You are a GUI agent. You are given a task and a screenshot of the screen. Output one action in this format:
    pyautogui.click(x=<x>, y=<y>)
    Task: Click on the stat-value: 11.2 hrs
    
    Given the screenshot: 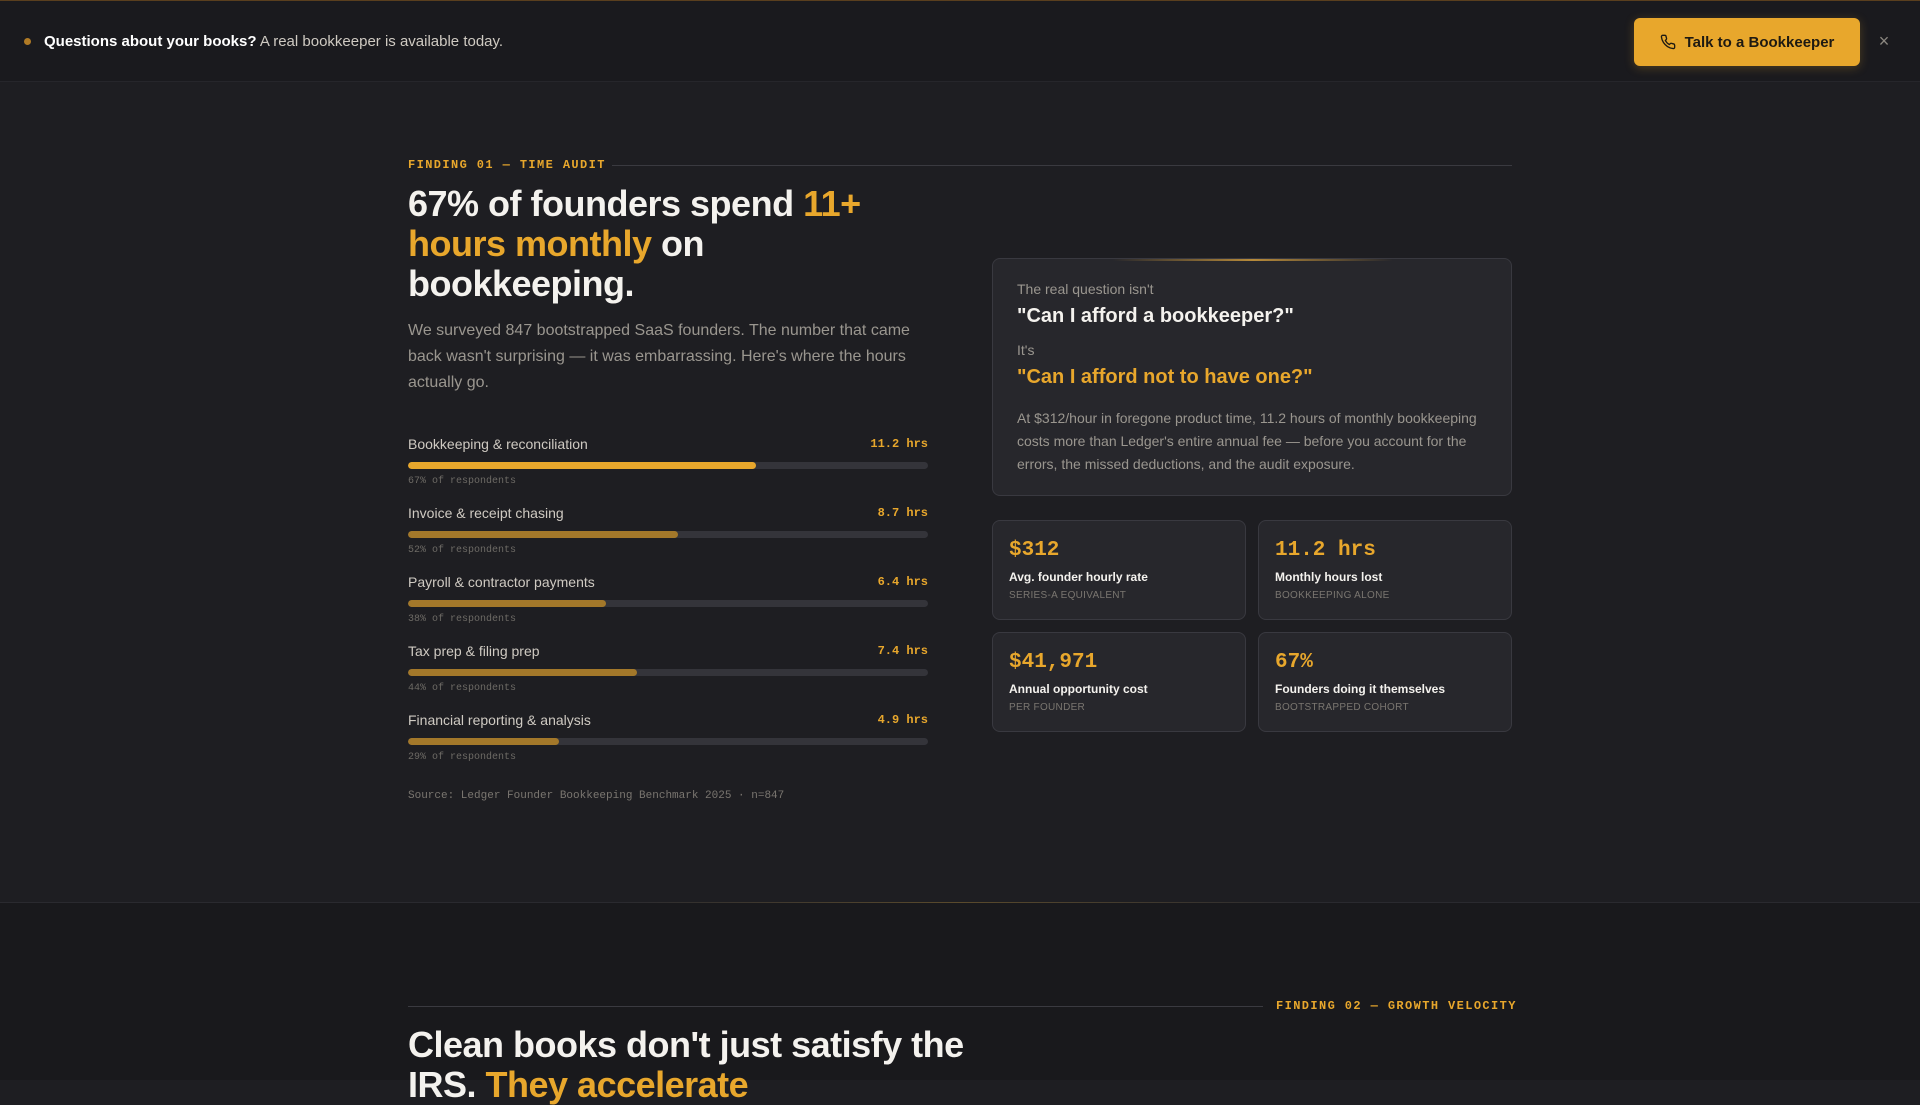 What is the action you would take?
    pyautogui.click(x=1325, y=550)
    